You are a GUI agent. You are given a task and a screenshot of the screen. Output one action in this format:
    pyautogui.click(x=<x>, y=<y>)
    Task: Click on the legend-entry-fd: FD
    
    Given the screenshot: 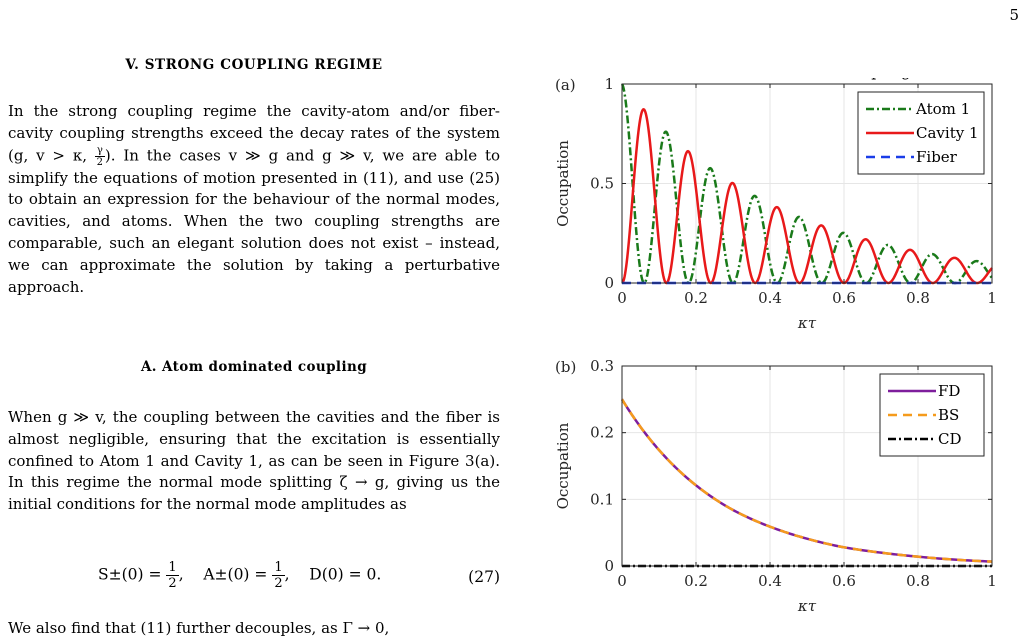 What is the action you would take?
    pyautogui.click(x=949, y=391)
    